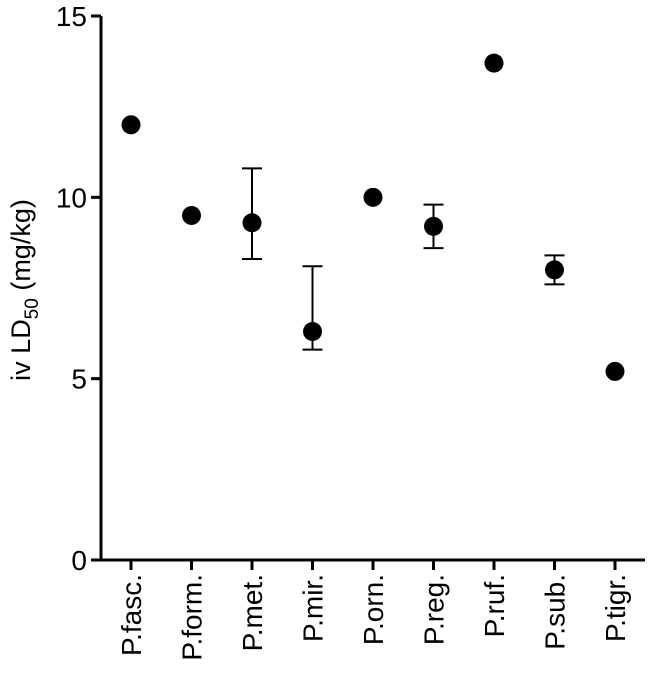 The image size is (648, 679). Describe the element at coordinates (21, 248) in the screenshot. I see `y-axis-title-unit: (mg/kg)` at that location.